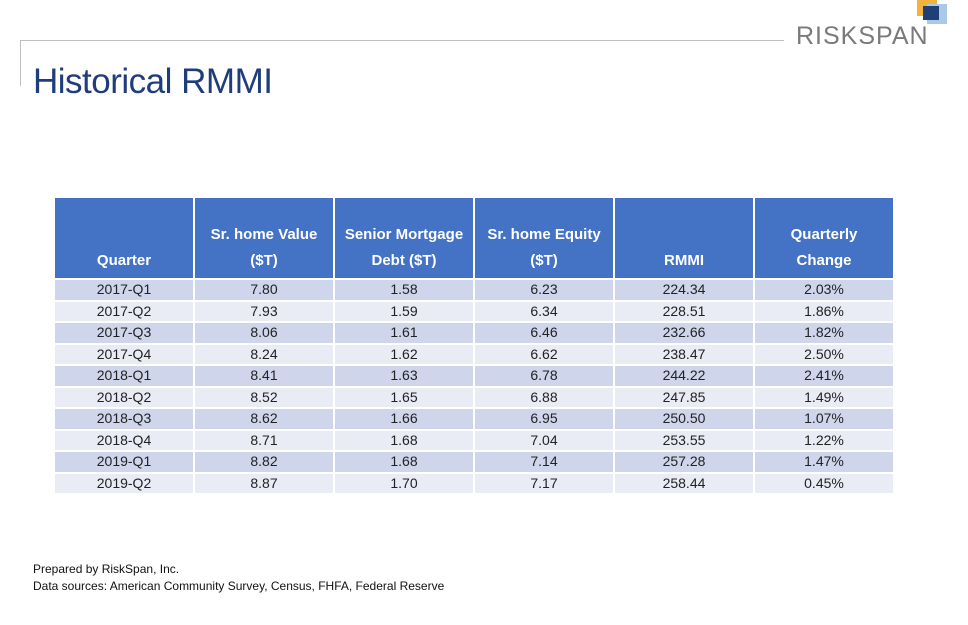  What do you see at coordinates (684, 462) in the screenshot?
I see `table-cell: 257.28` at bounding box center [684, 462].